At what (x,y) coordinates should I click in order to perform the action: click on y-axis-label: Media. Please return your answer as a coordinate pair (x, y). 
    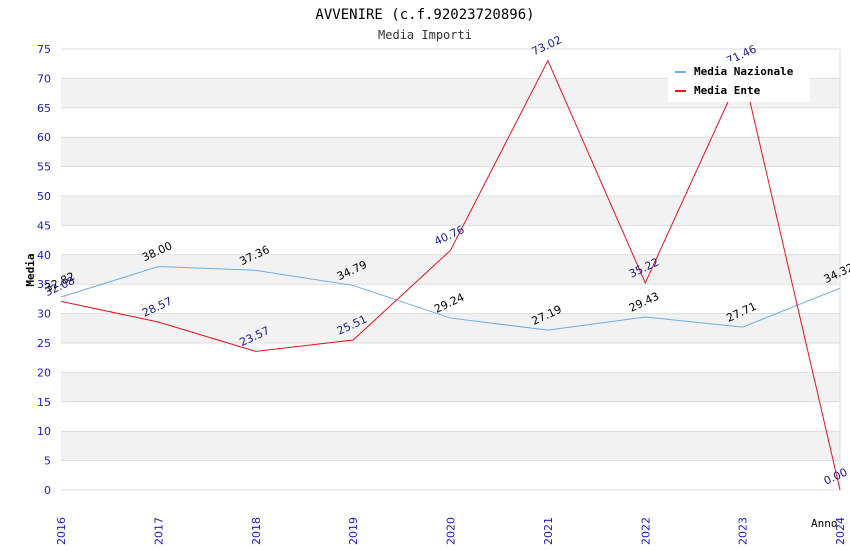
    Looking at the image, I should click on (30, 269).